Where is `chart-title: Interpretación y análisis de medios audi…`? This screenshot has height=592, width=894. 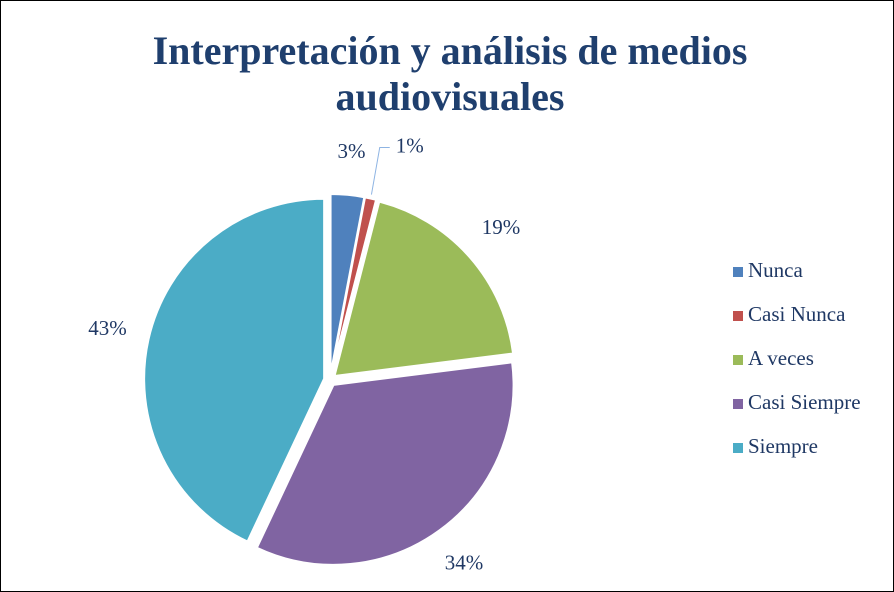 chart-title: Interpretación y análisis de medios audi… is located at coordinates (450, 73).